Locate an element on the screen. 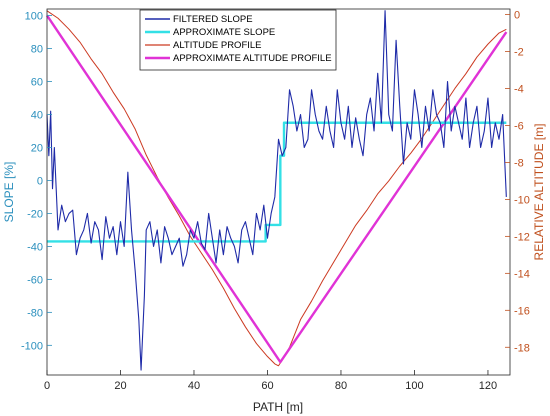 This screenshot has width=550, height=416. y-left-tick-label: -20 is located at coordinates (35, 214).